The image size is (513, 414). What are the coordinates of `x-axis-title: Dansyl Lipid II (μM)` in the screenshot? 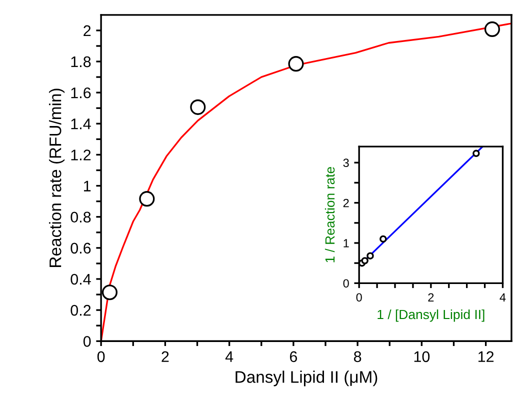 It's located at (307, 378).